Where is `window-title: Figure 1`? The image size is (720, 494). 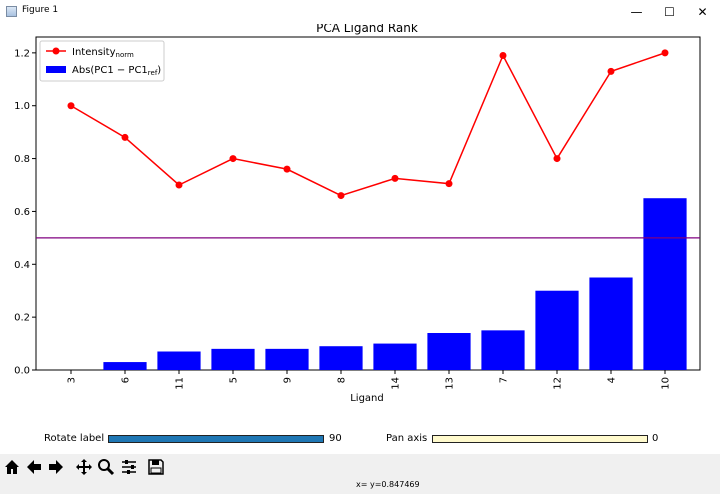 window-title: Figure 1 is located at coordinates (40, 10).